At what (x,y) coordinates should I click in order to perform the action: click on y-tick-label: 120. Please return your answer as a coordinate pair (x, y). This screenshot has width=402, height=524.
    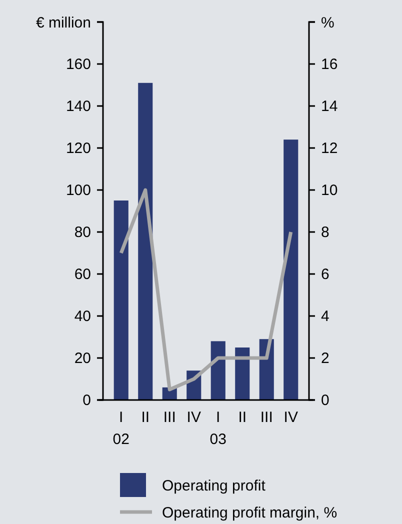
    Looking at the image, I should click on (78, 148).